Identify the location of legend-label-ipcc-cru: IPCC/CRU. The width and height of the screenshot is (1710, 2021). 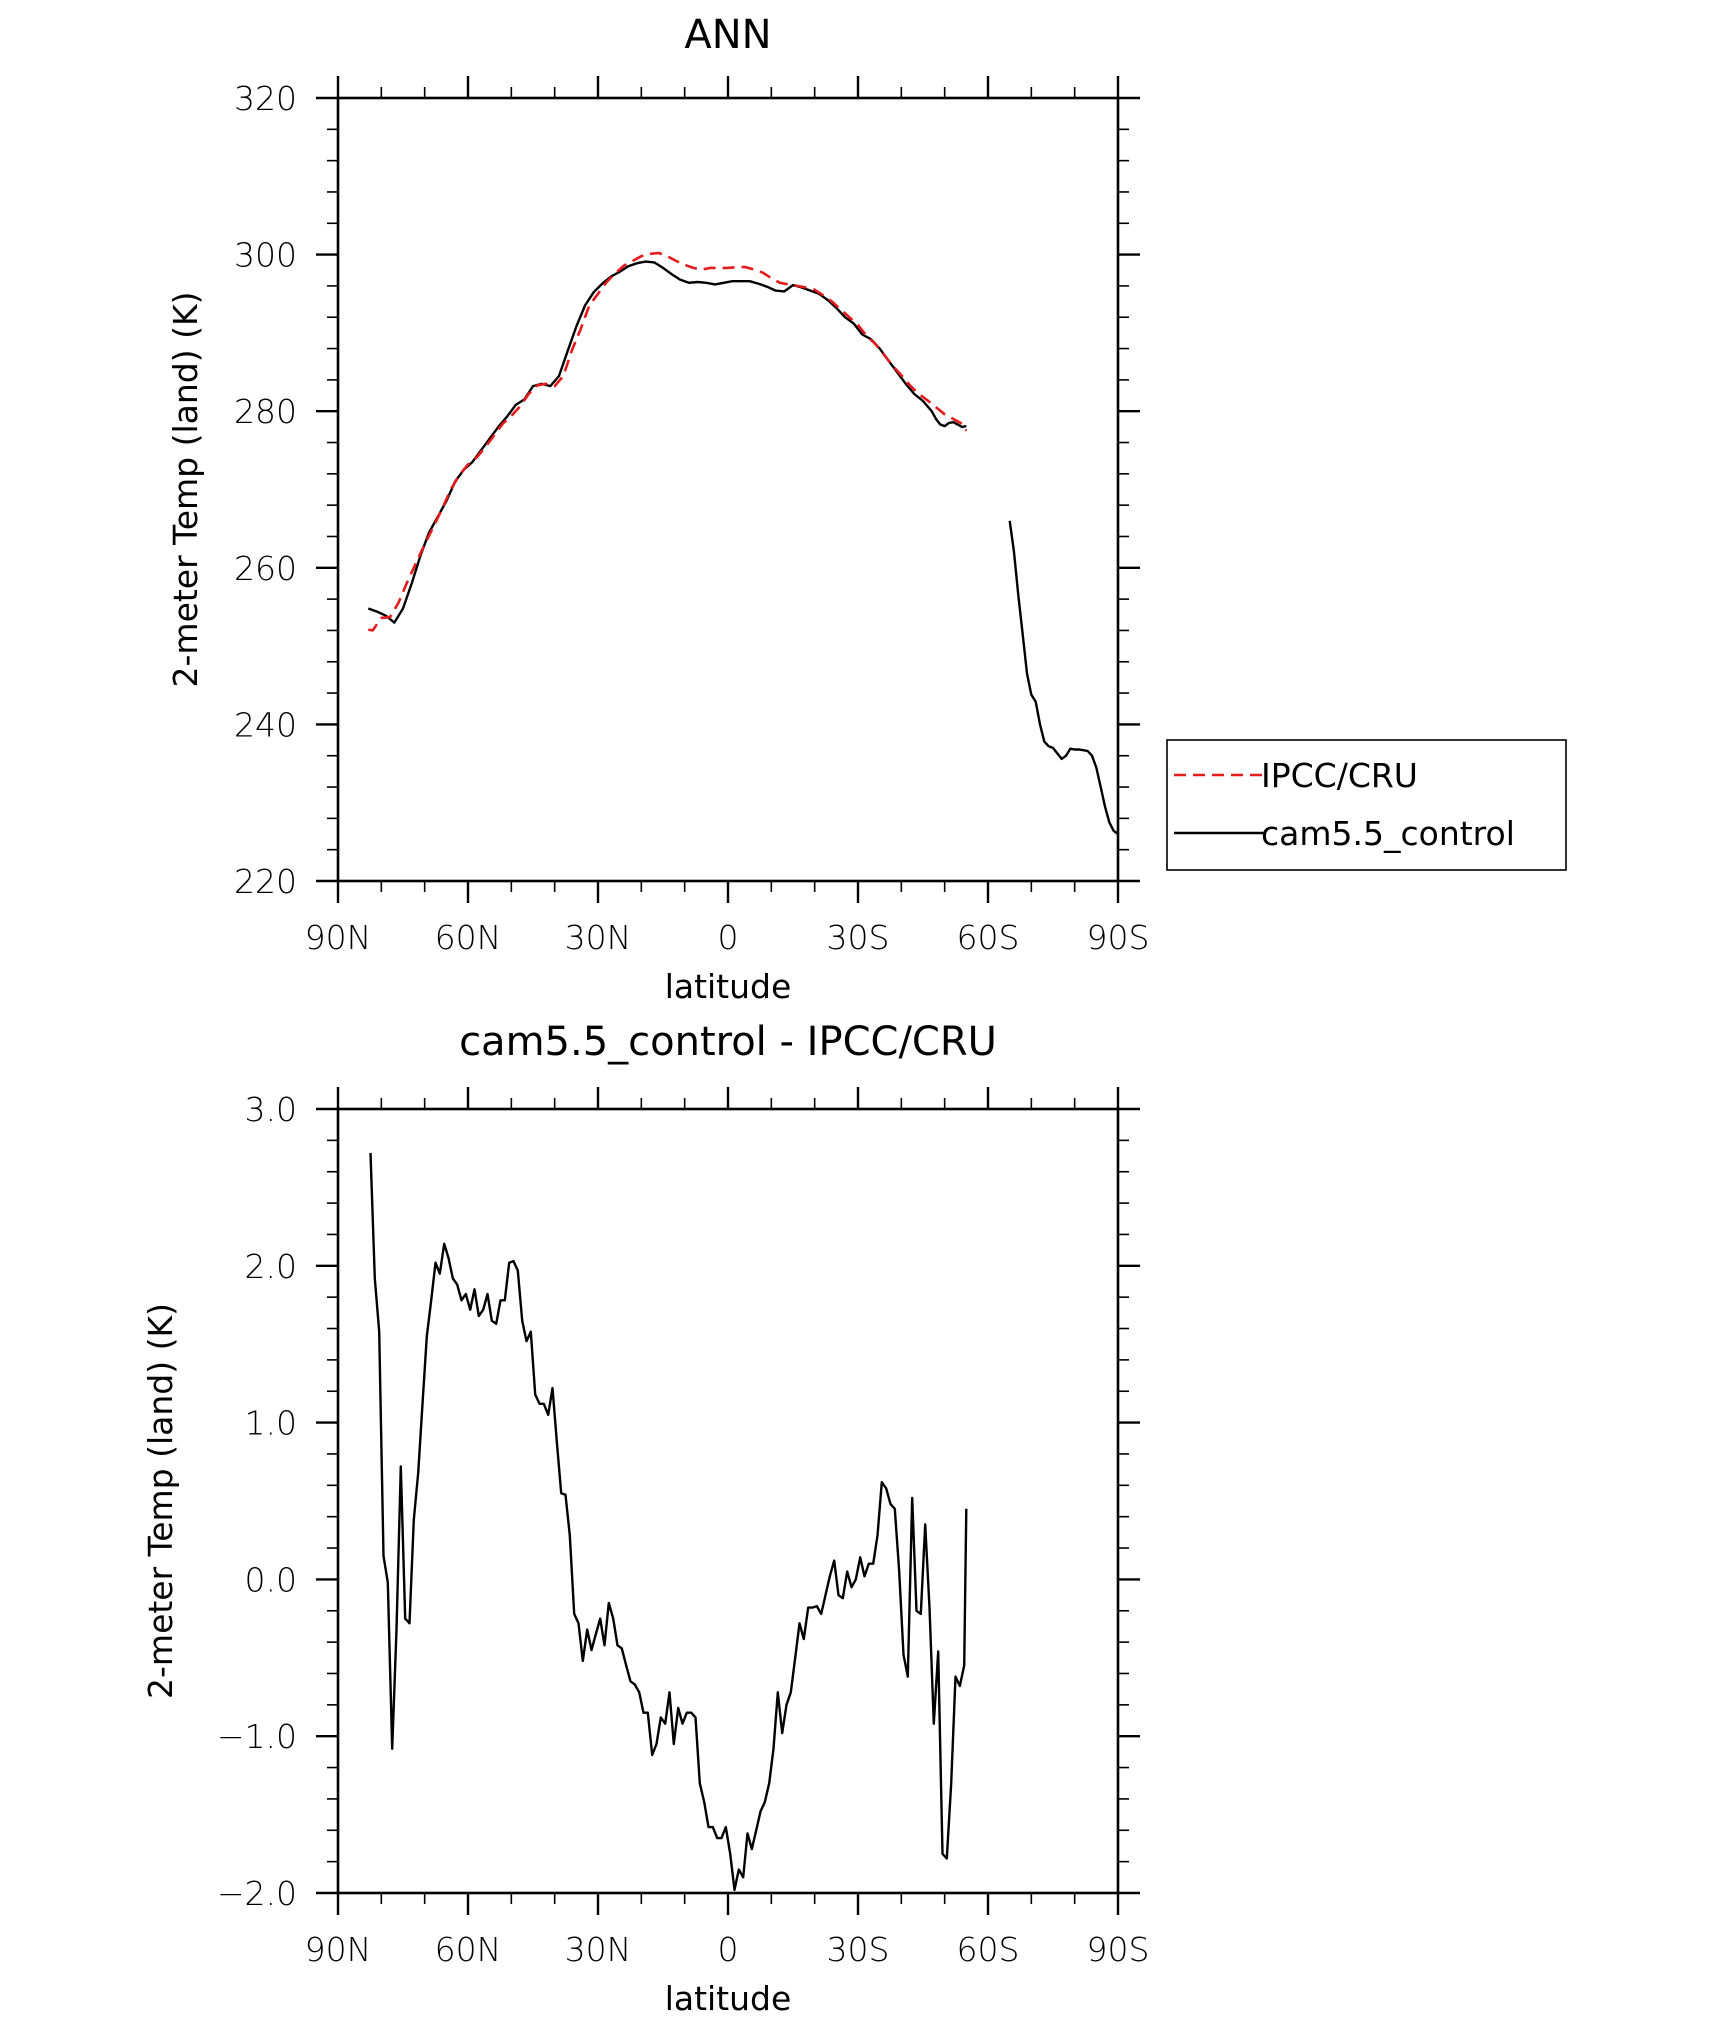
(1339, 775).